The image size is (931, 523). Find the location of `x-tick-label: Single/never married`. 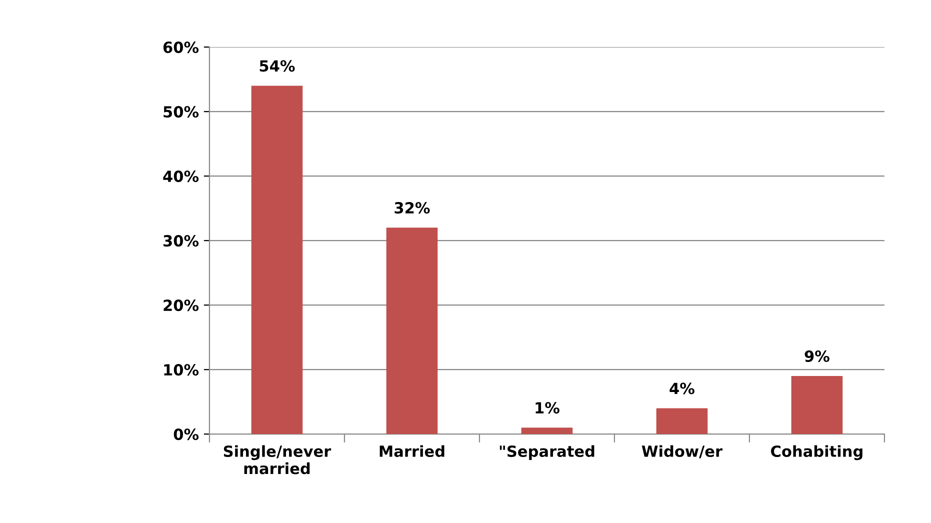

x-tick-label: Single/never married is located at coordinates (278, 459).